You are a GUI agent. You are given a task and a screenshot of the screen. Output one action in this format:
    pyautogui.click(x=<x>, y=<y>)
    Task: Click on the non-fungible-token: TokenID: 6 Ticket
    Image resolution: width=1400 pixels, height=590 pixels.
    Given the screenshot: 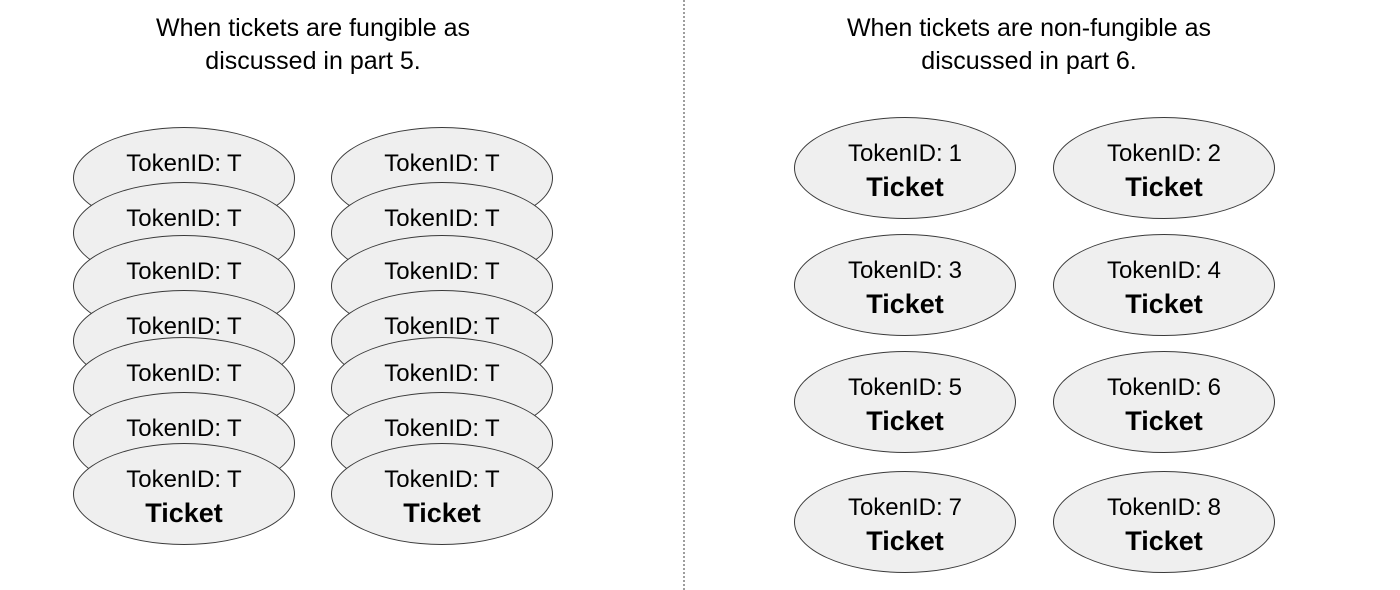 What is the action you would take?
    pyautogui.click(x=1164, y=402)
    